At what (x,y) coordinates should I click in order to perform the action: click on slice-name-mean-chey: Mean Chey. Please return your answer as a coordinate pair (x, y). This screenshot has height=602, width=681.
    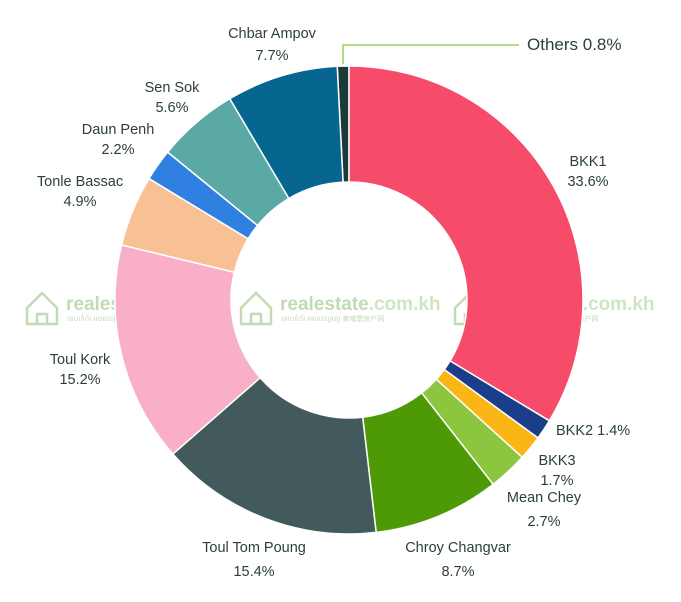
    Looking at the image, I should click on (544, 498).